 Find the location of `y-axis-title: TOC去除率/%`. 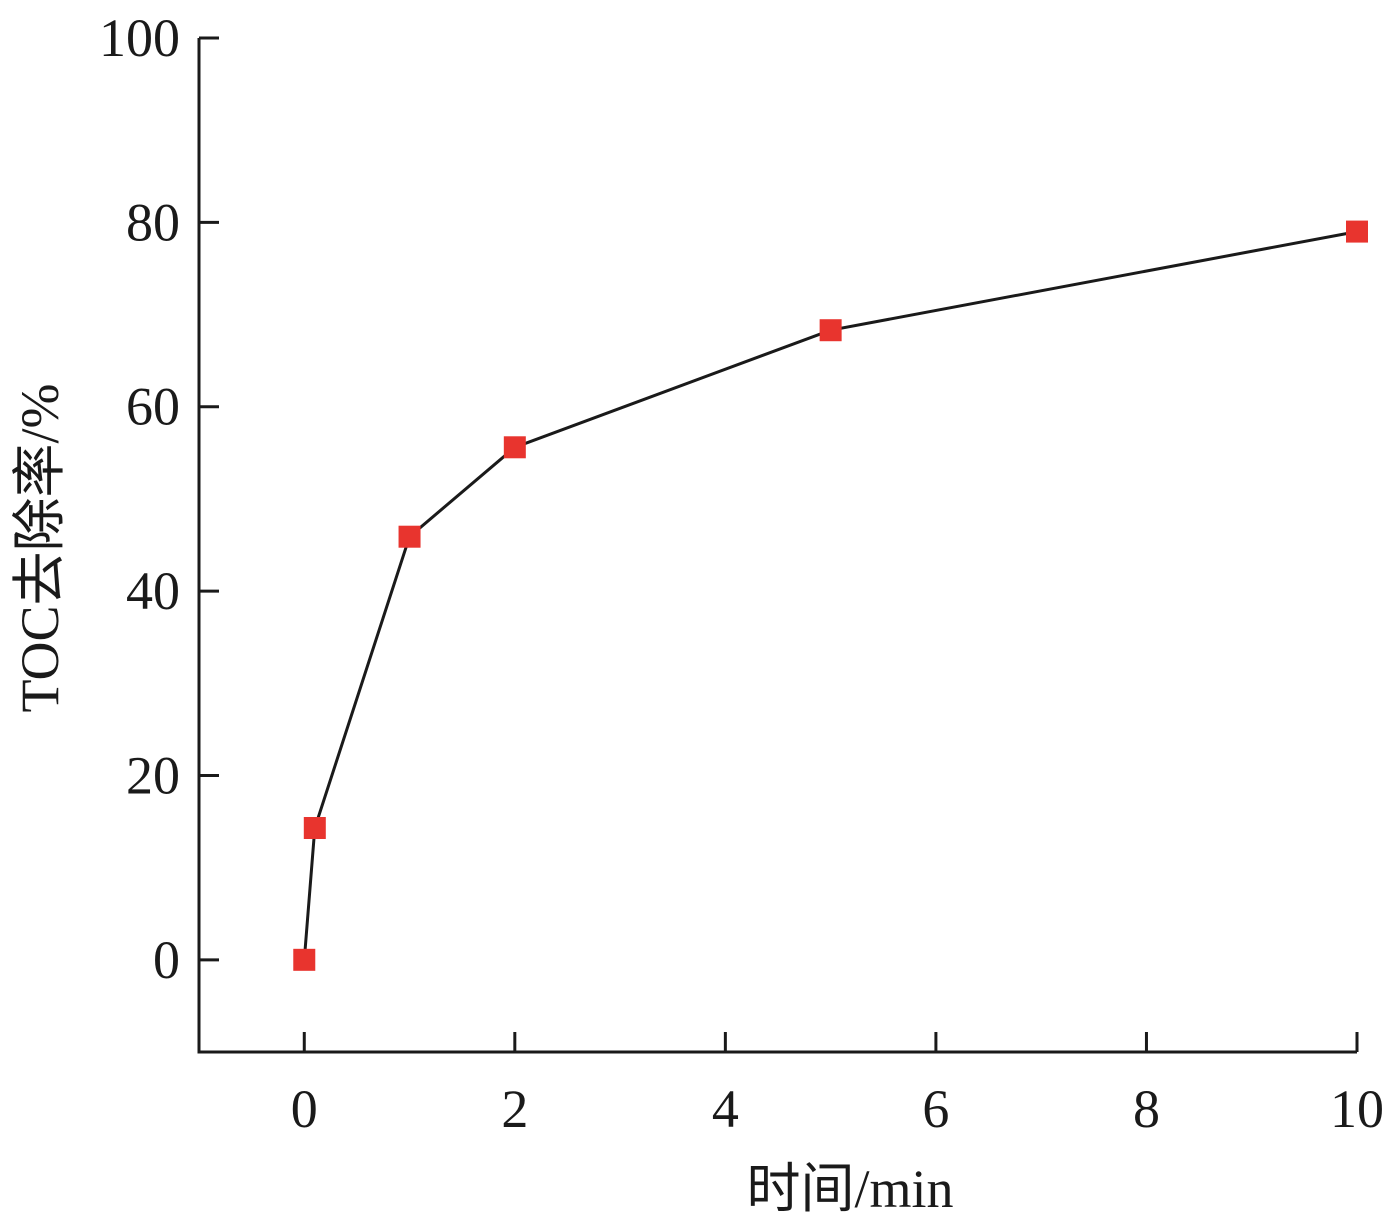

y-axis-title: TOC去除率/% is located at coordinates (40, 547).